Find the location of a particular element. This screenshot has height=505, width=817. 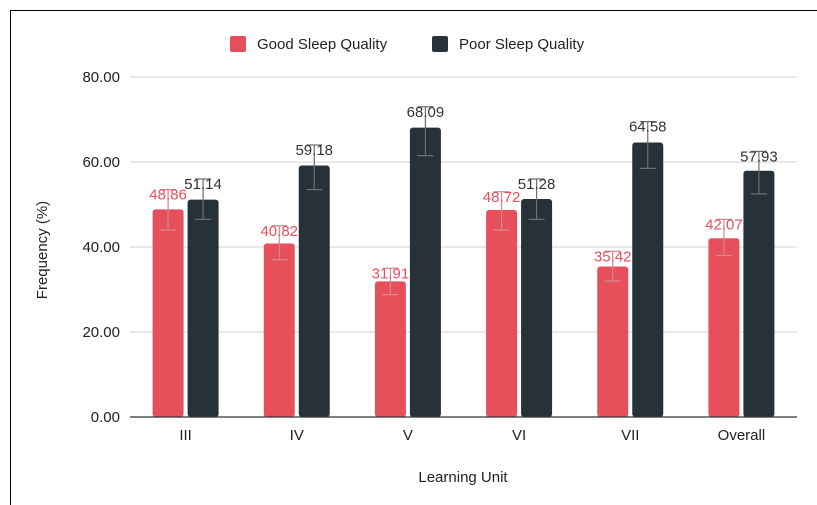

bar-good-v is located at coordinates (390, 349).